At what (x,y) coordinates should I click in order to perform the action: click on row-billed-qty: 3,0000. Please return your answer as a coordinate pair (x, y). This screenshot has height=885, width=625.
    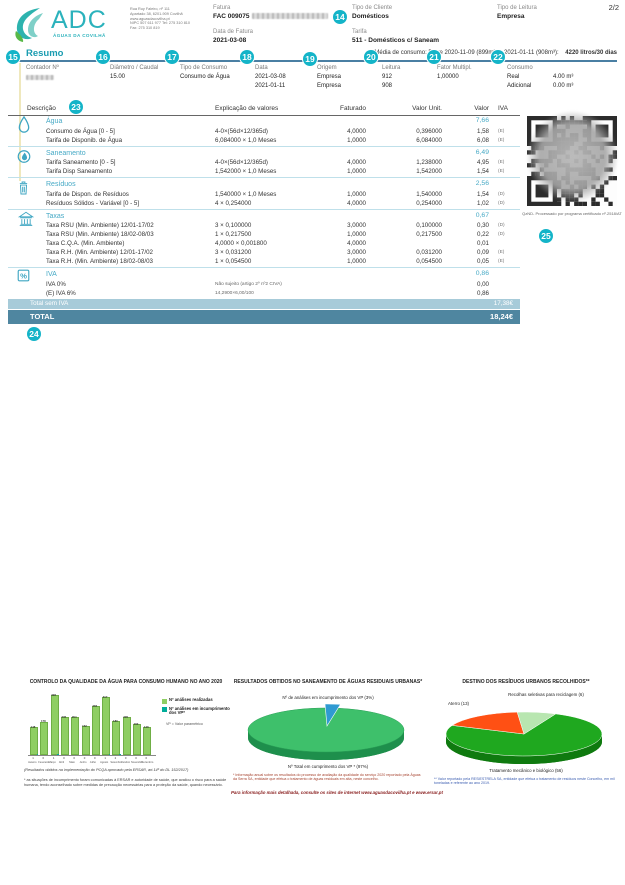
    Looking at the image, I should click on (356, 252).